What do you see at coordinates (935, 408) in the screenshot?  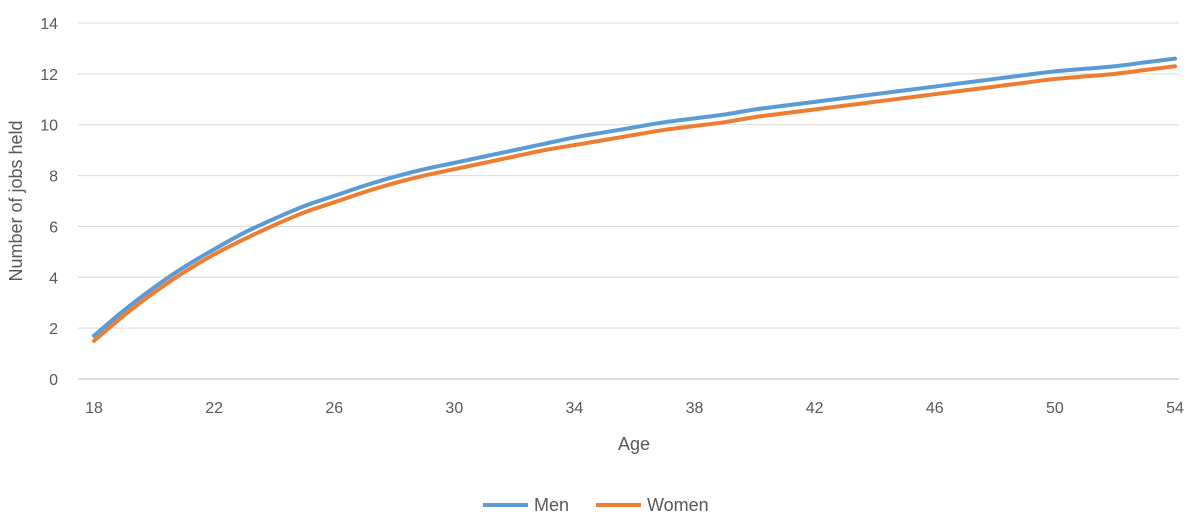 I see `x-tick-label: 46` at bounding box center [935, 408].